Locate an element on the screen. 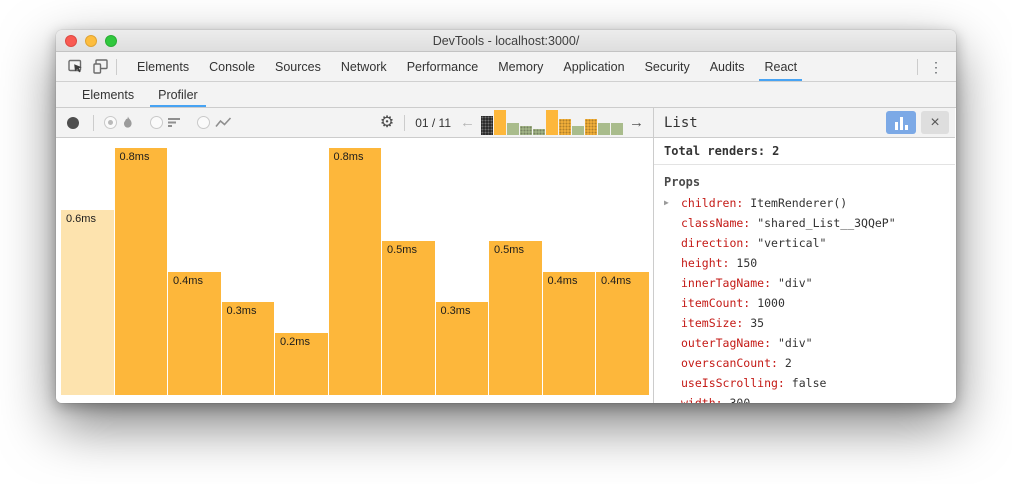  snapshot-navigation: ⚙ 01 / 11 ← → is located at coordinates (513, 122).